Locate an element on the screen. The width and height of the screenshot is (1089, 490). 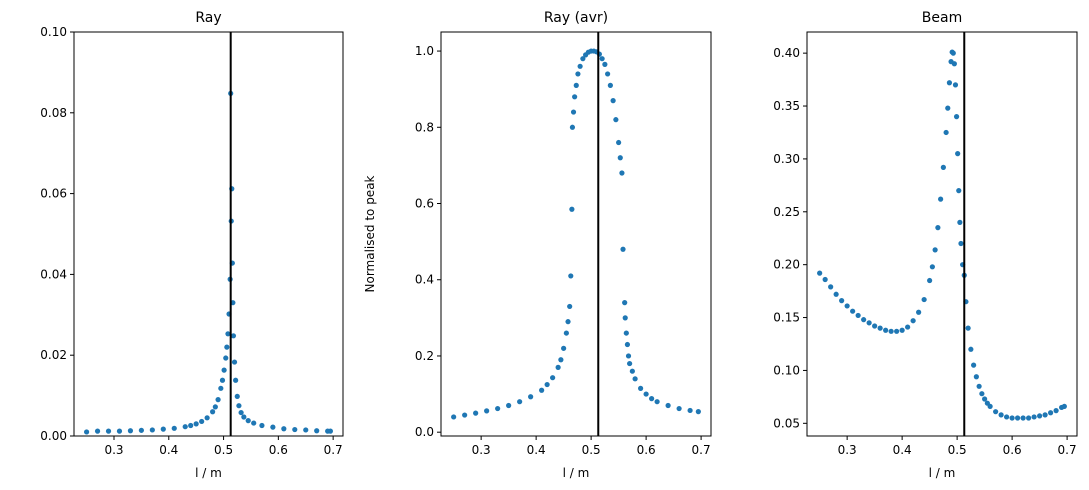
x-tick-label: 0.6 is located at coordinates (1012, 450).